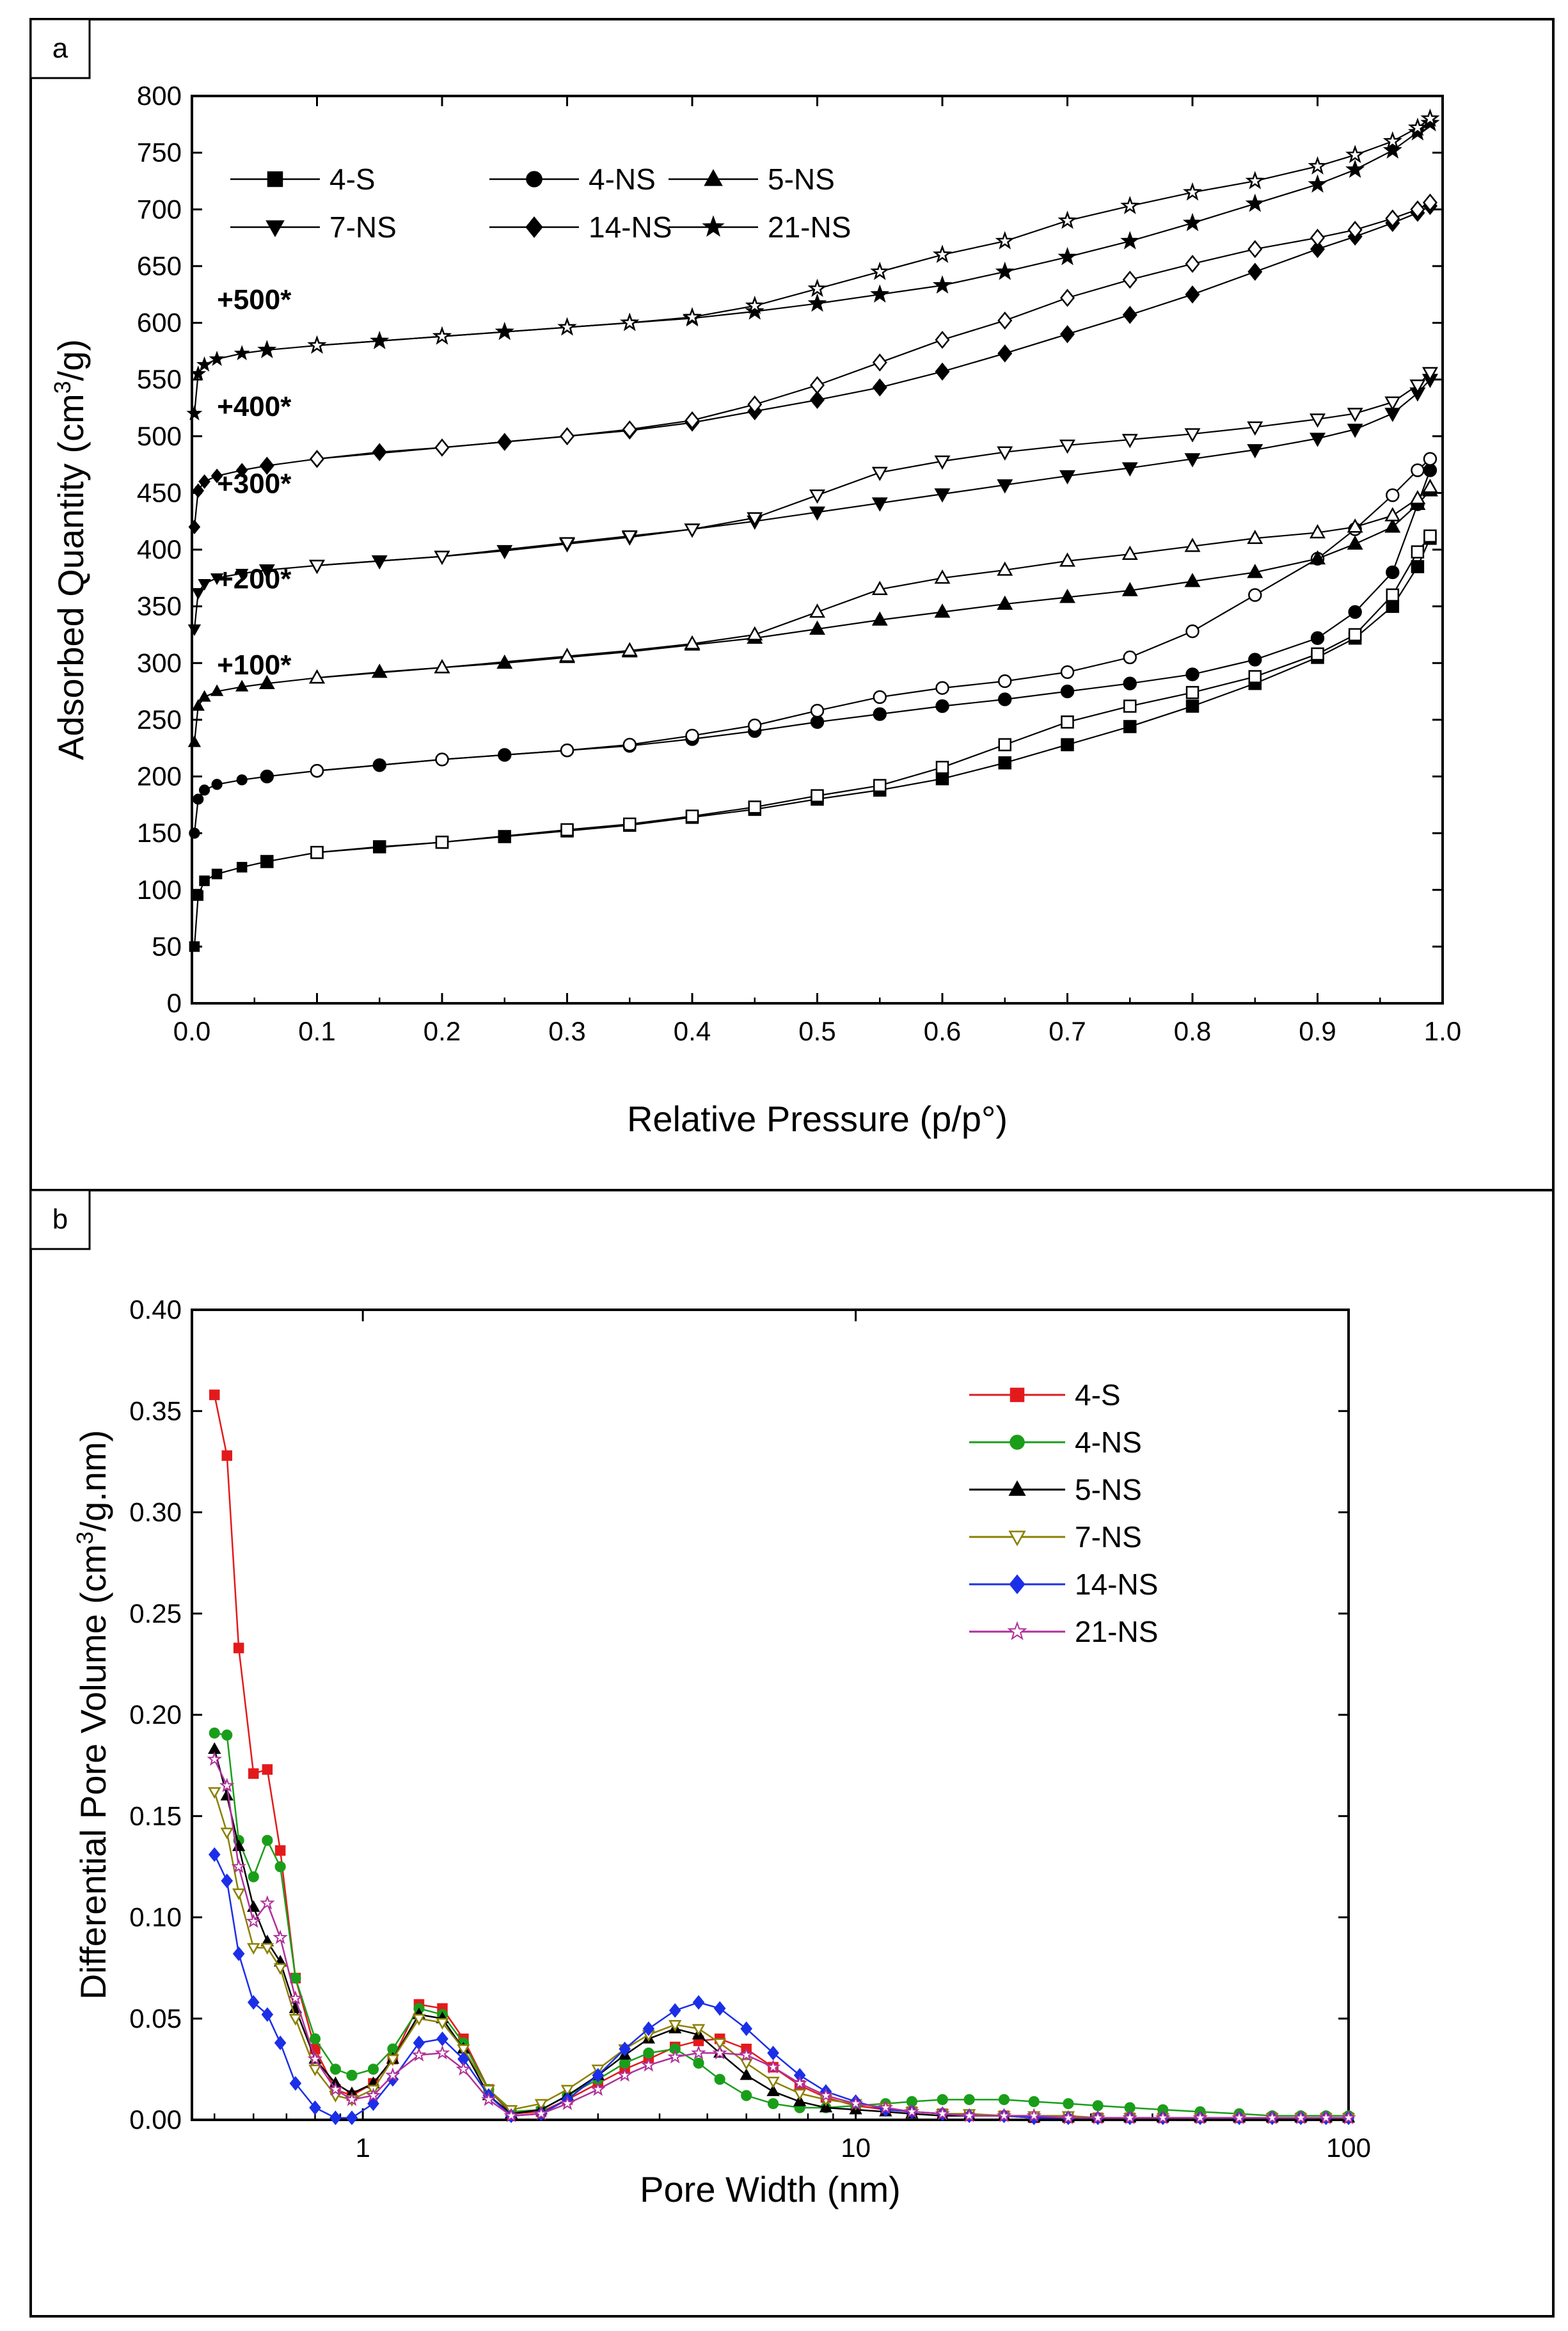  I want to click on x-tick-label: 0.1, so click(316, 1031).